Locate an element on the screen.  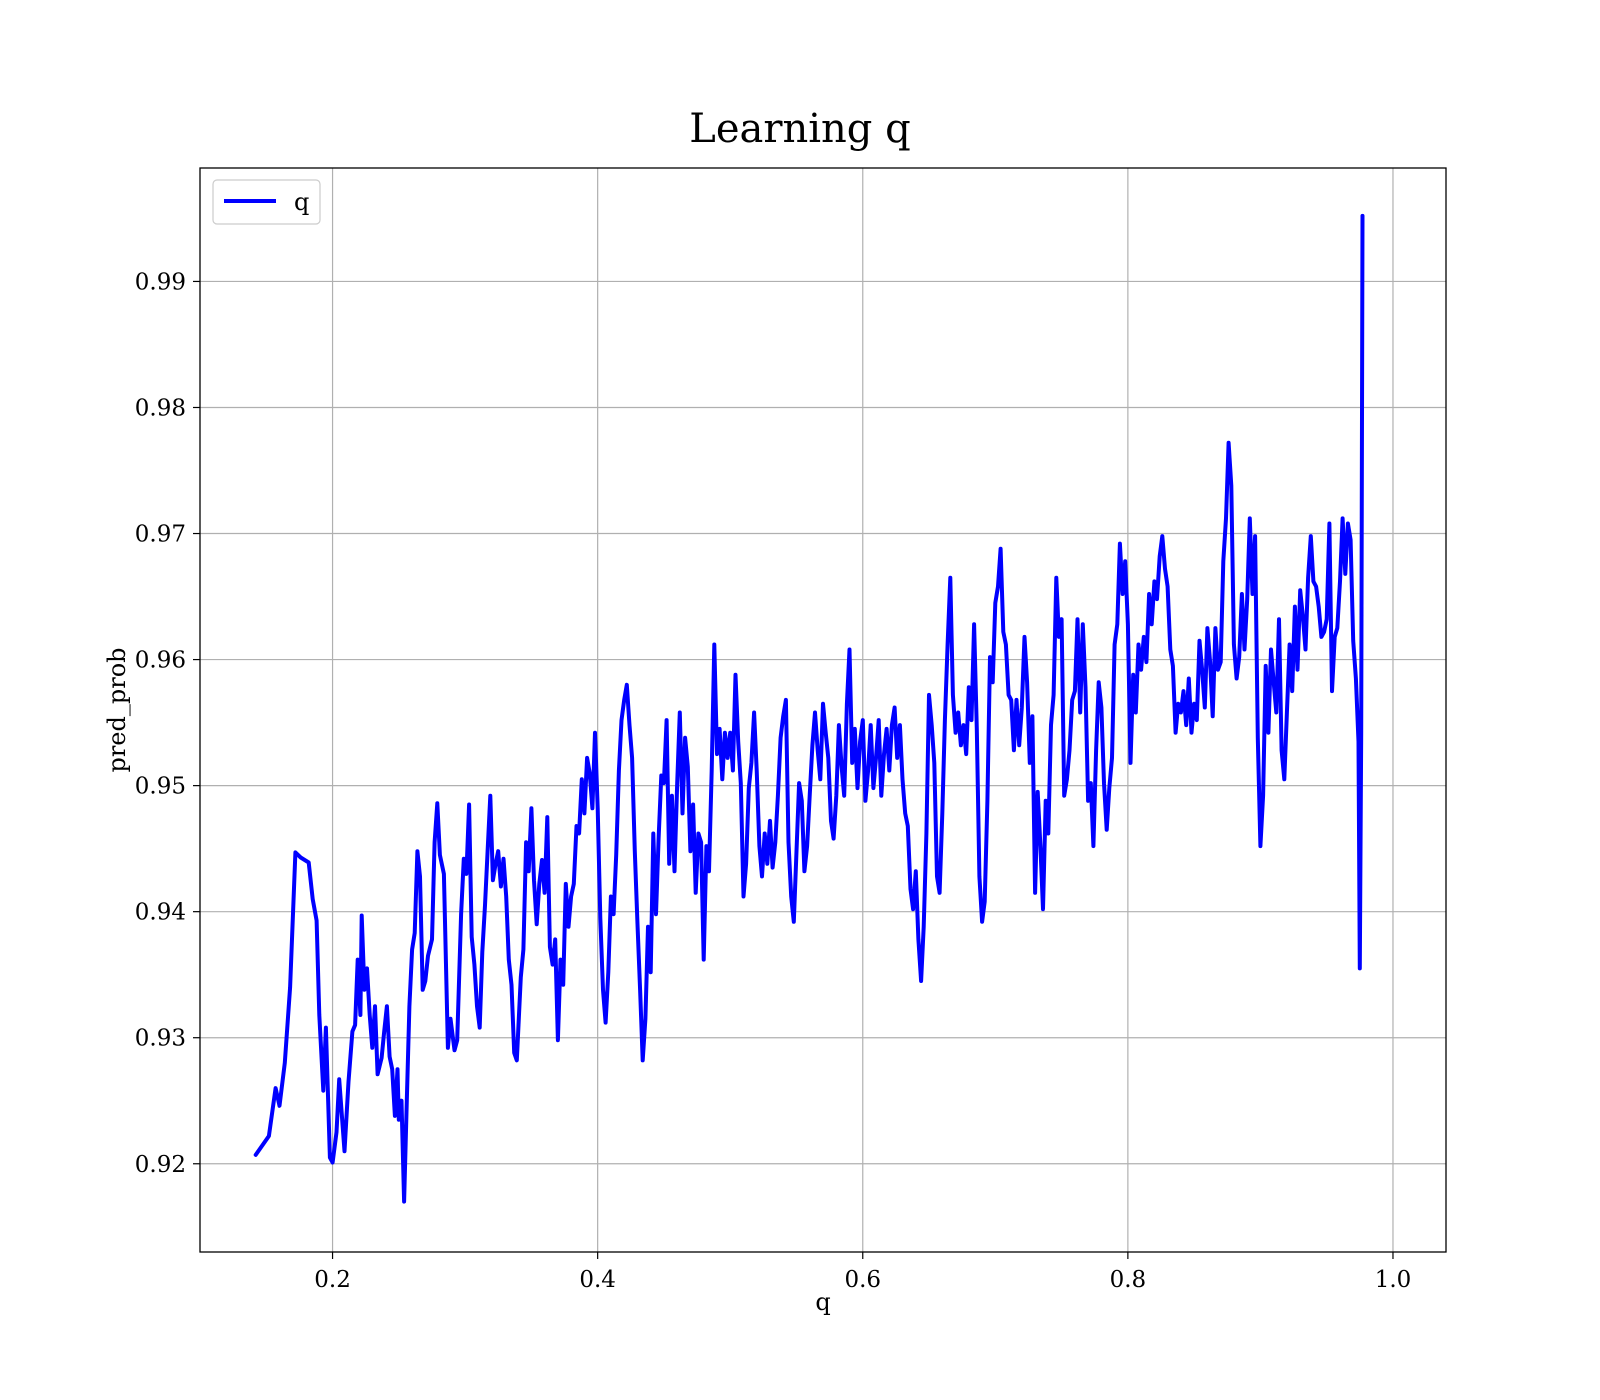
x-tick-label: 0.8 is located at coordinates (1128, 1280).